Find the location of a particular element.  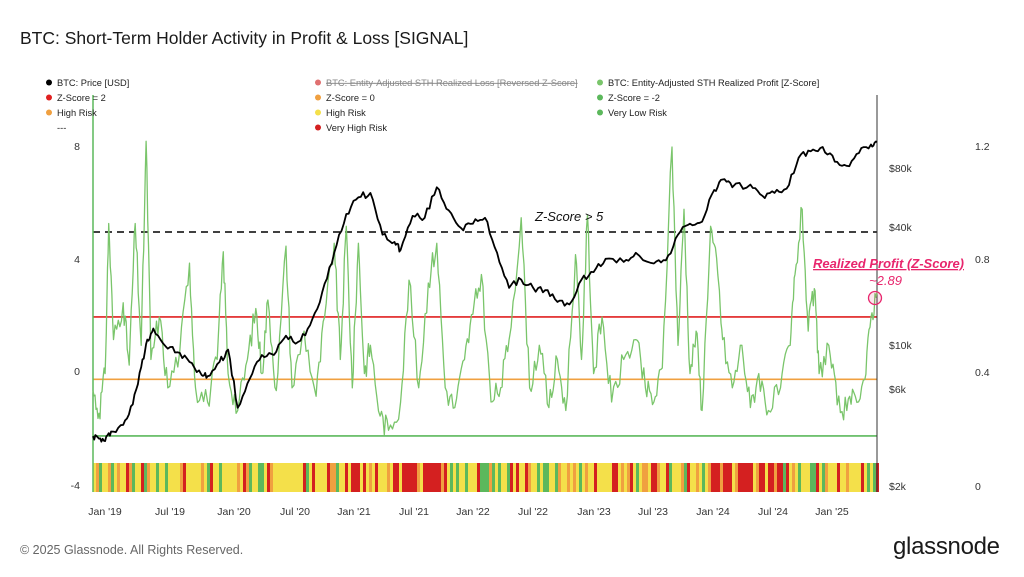

y-left-tick-label: 4 is located at coordinates (77, 260).